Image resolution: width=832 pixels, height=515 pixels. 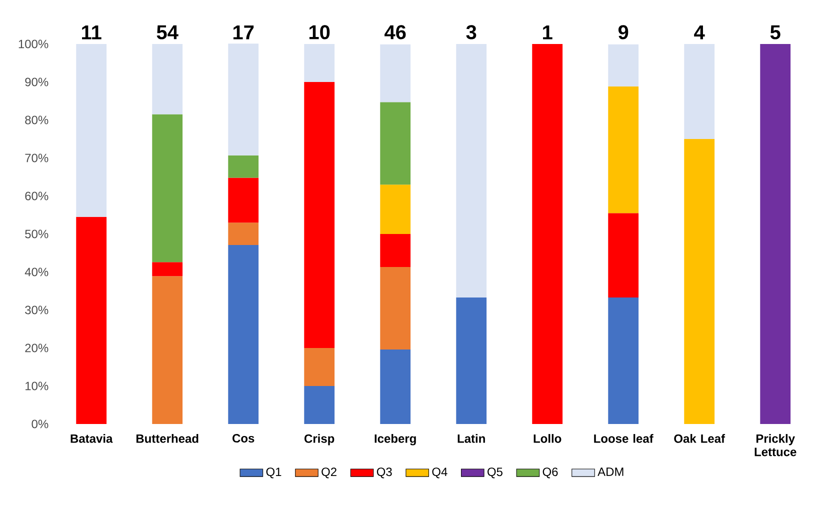 What do you see at coordinates (36, 82) in the screenshot?
I see `y-tick-label: 90%` at bounding box center [36, 82].